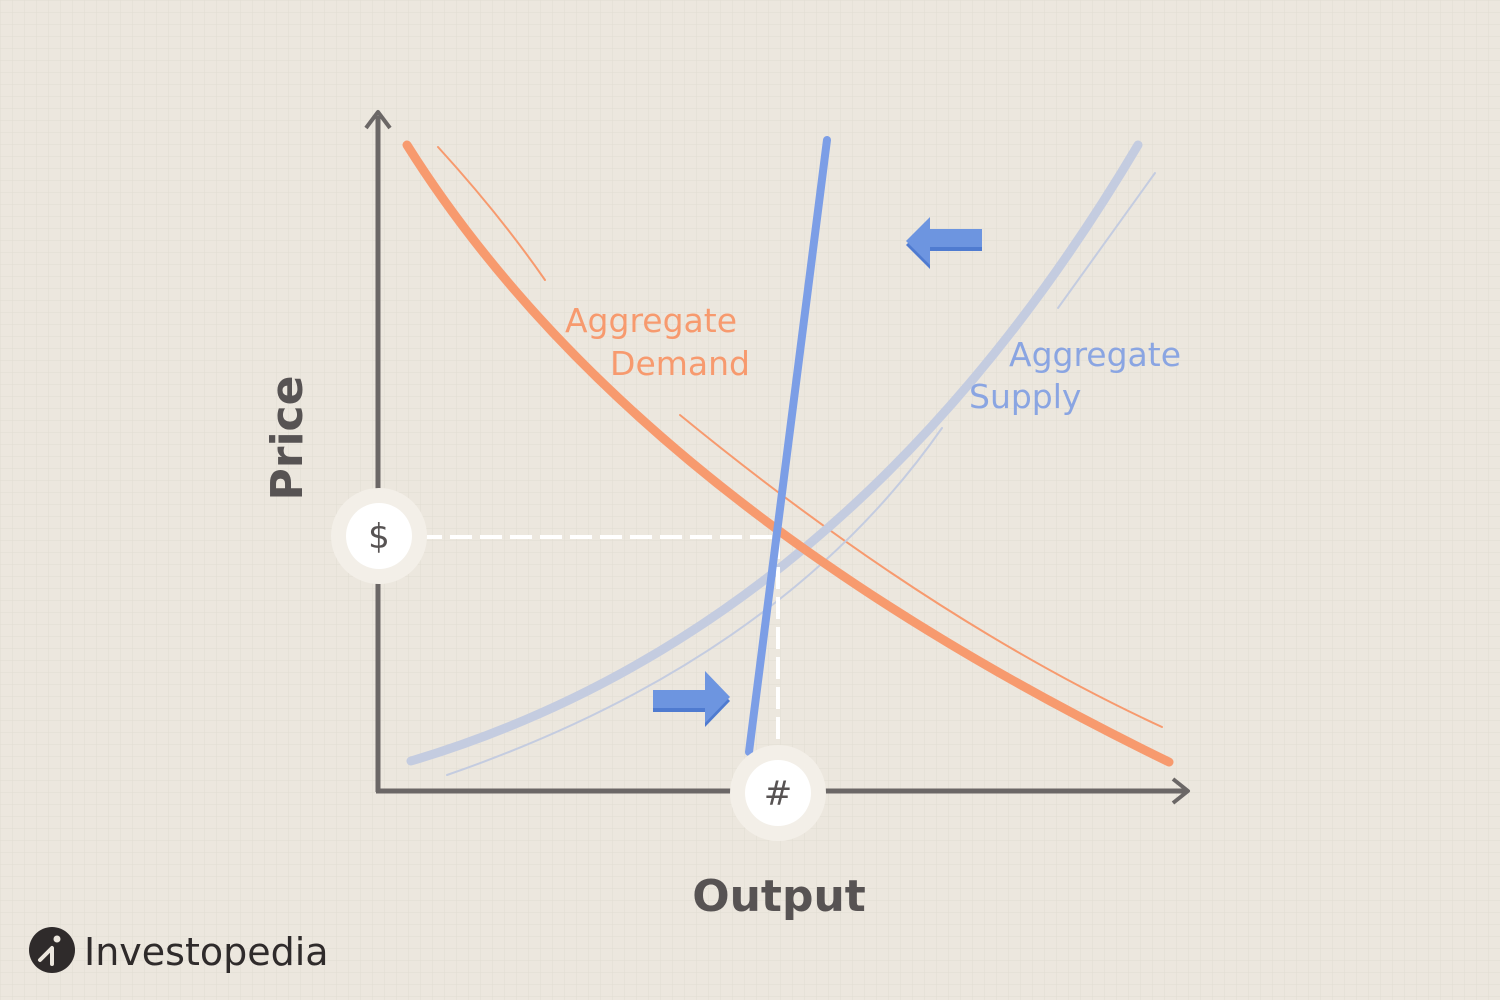 The width and height of the screenshot is (1500, 1000). Describe the element at coordinates (52, 950) in the screenshot. I see `investopedia-logo-icon` at that location.